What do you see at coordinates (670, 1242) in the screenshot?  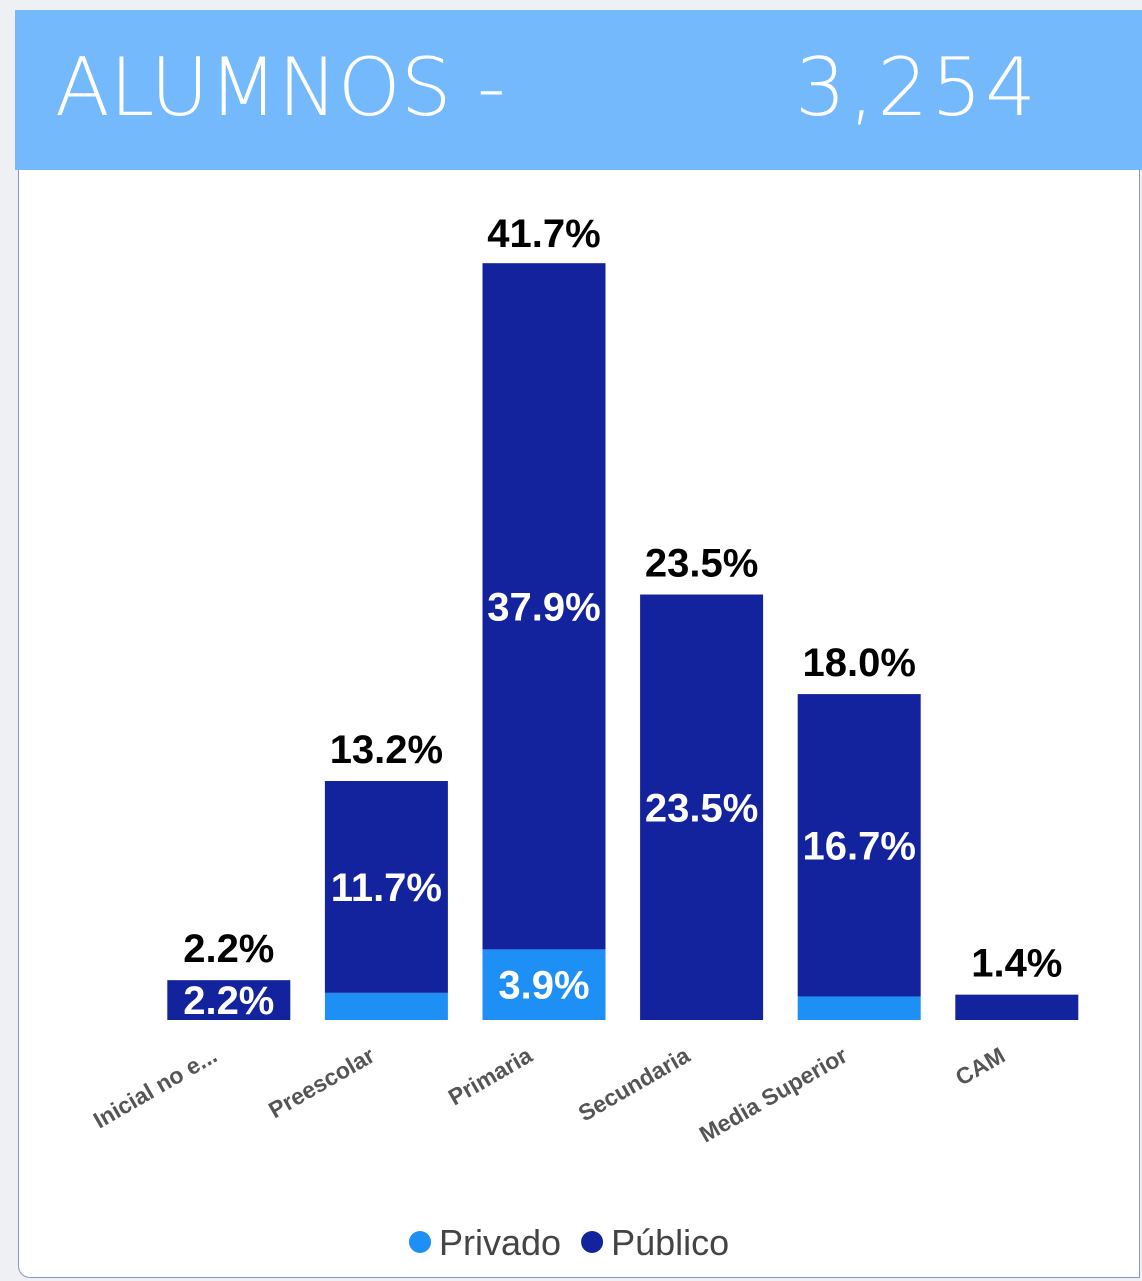 I see `legend-label: Público` at bounding box center [670, 1242].